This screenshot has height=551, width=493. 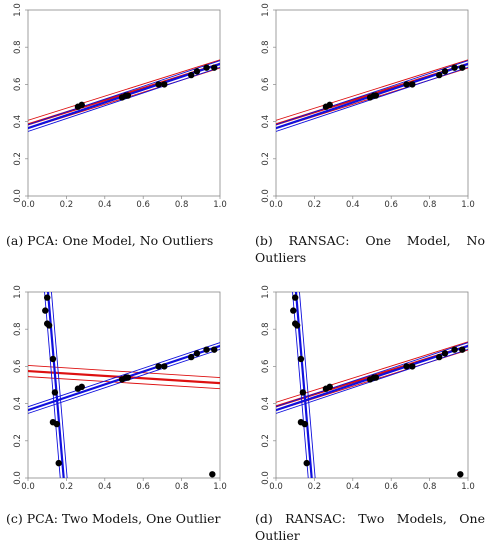 I want to click on caption-a: (a) PCA: One Model, No Outliers, so click(x=110, y=240).